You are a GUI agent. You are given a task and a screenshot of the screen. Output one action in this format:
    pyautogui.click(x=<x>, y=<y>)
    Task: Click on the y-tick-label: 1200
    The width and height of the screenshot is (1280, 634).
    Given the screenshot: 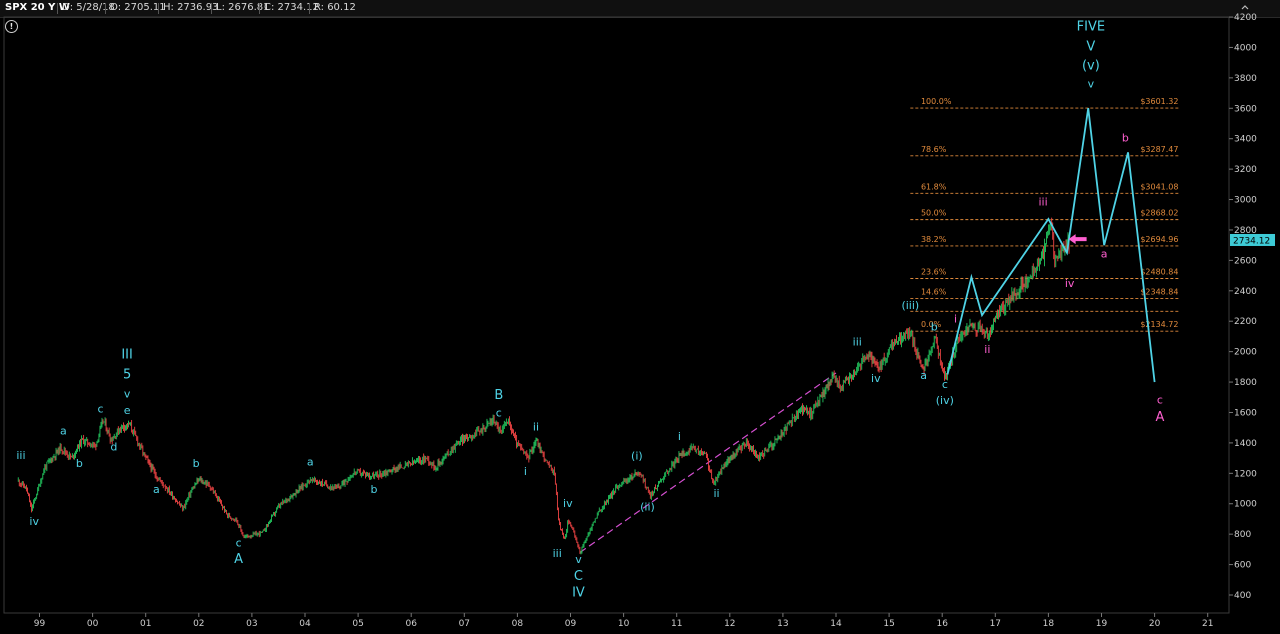 What is the action you would take?
    pyautogui.click(x=1245, y=474)
    